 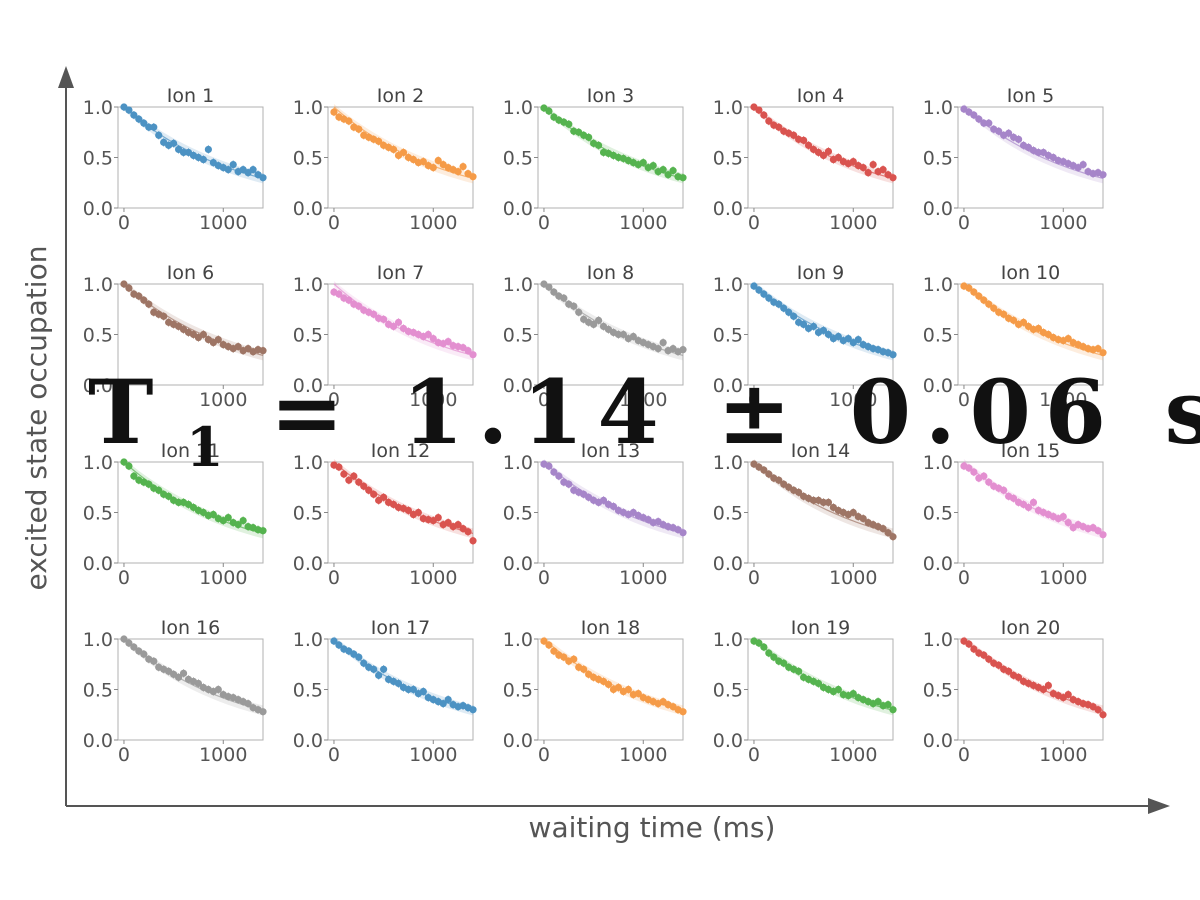 I want to click on subplot-title: Ion 1, so click(x=190, y=96).